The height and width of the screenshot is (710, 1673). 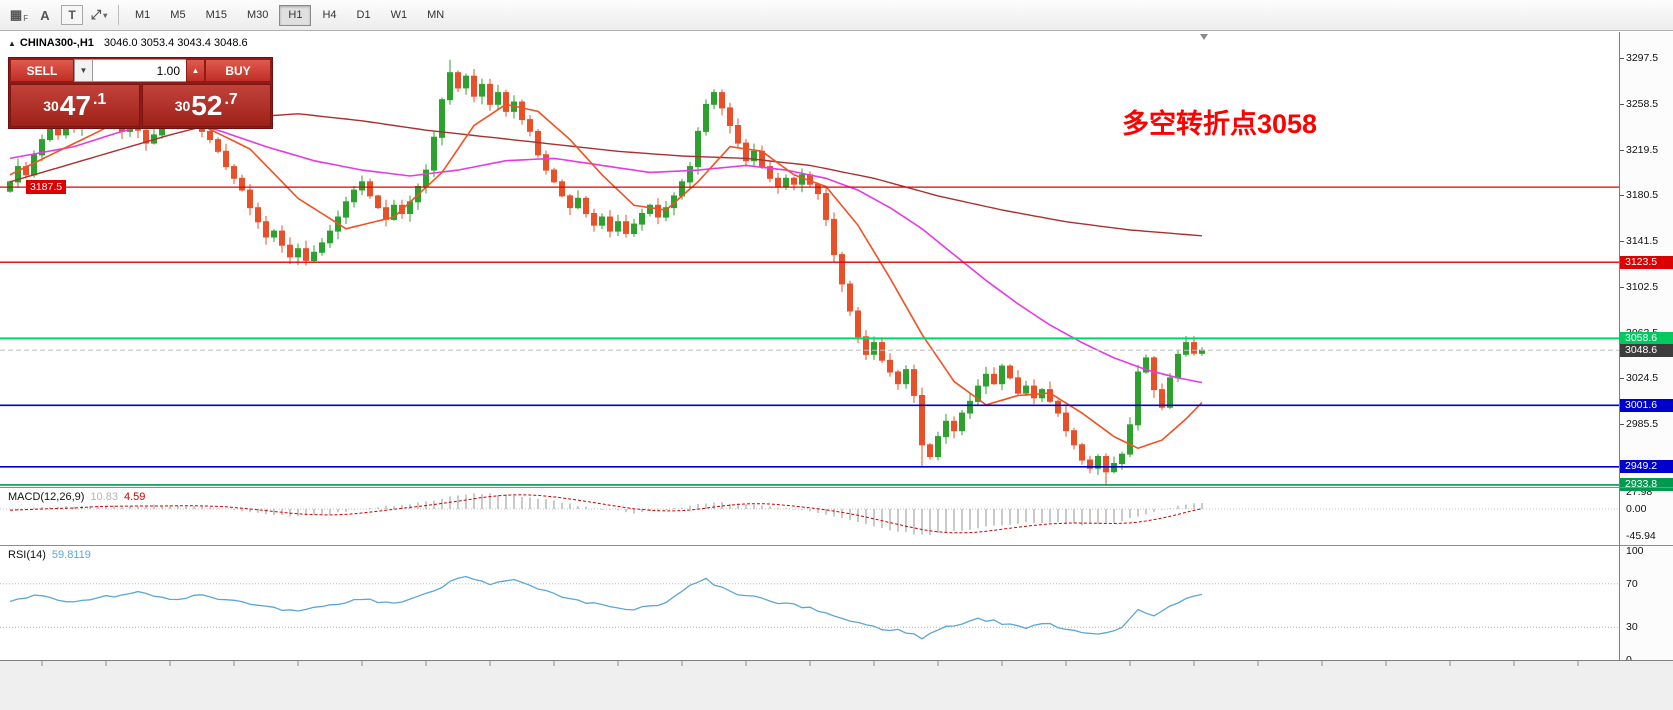 What do you see at coordinates (238, 70) in the screenshot?
I see `buy-button: BUY` at bounding box center [238, 70].